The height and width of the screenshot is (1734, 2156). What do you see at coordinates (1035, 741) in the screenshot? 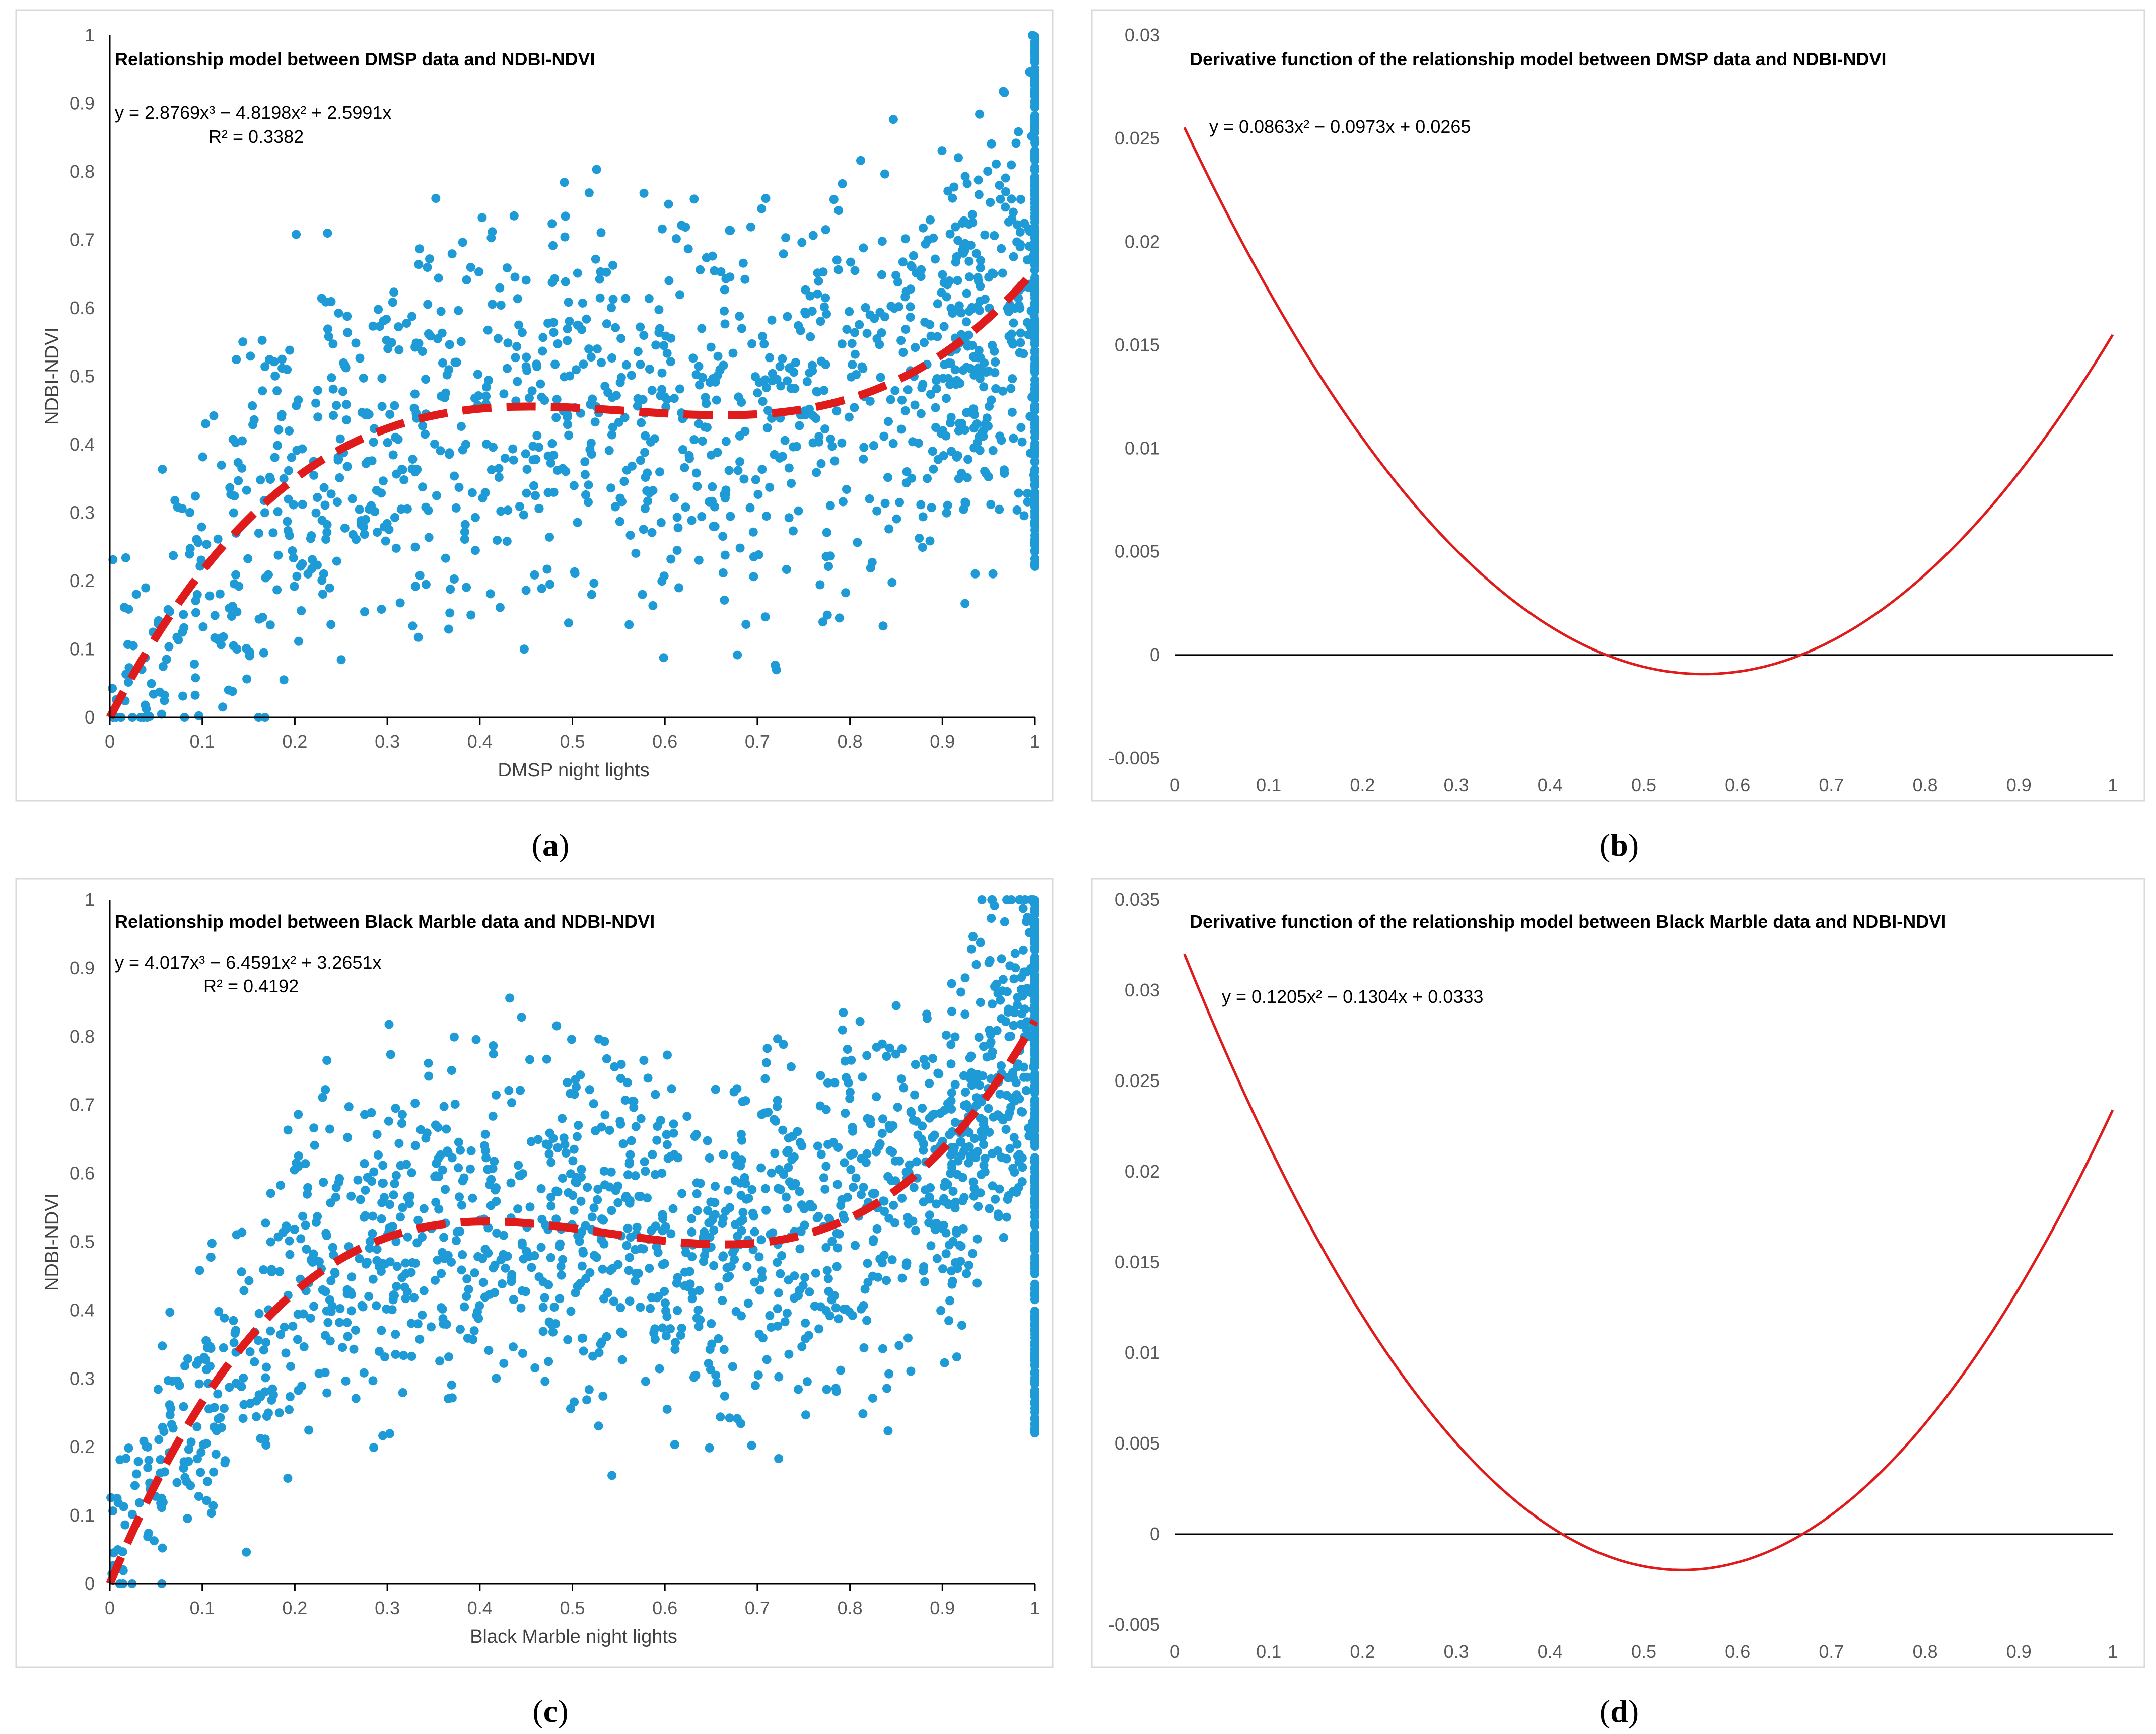
I see `x-tick-label: 1` at bounding box center [1035, 741].